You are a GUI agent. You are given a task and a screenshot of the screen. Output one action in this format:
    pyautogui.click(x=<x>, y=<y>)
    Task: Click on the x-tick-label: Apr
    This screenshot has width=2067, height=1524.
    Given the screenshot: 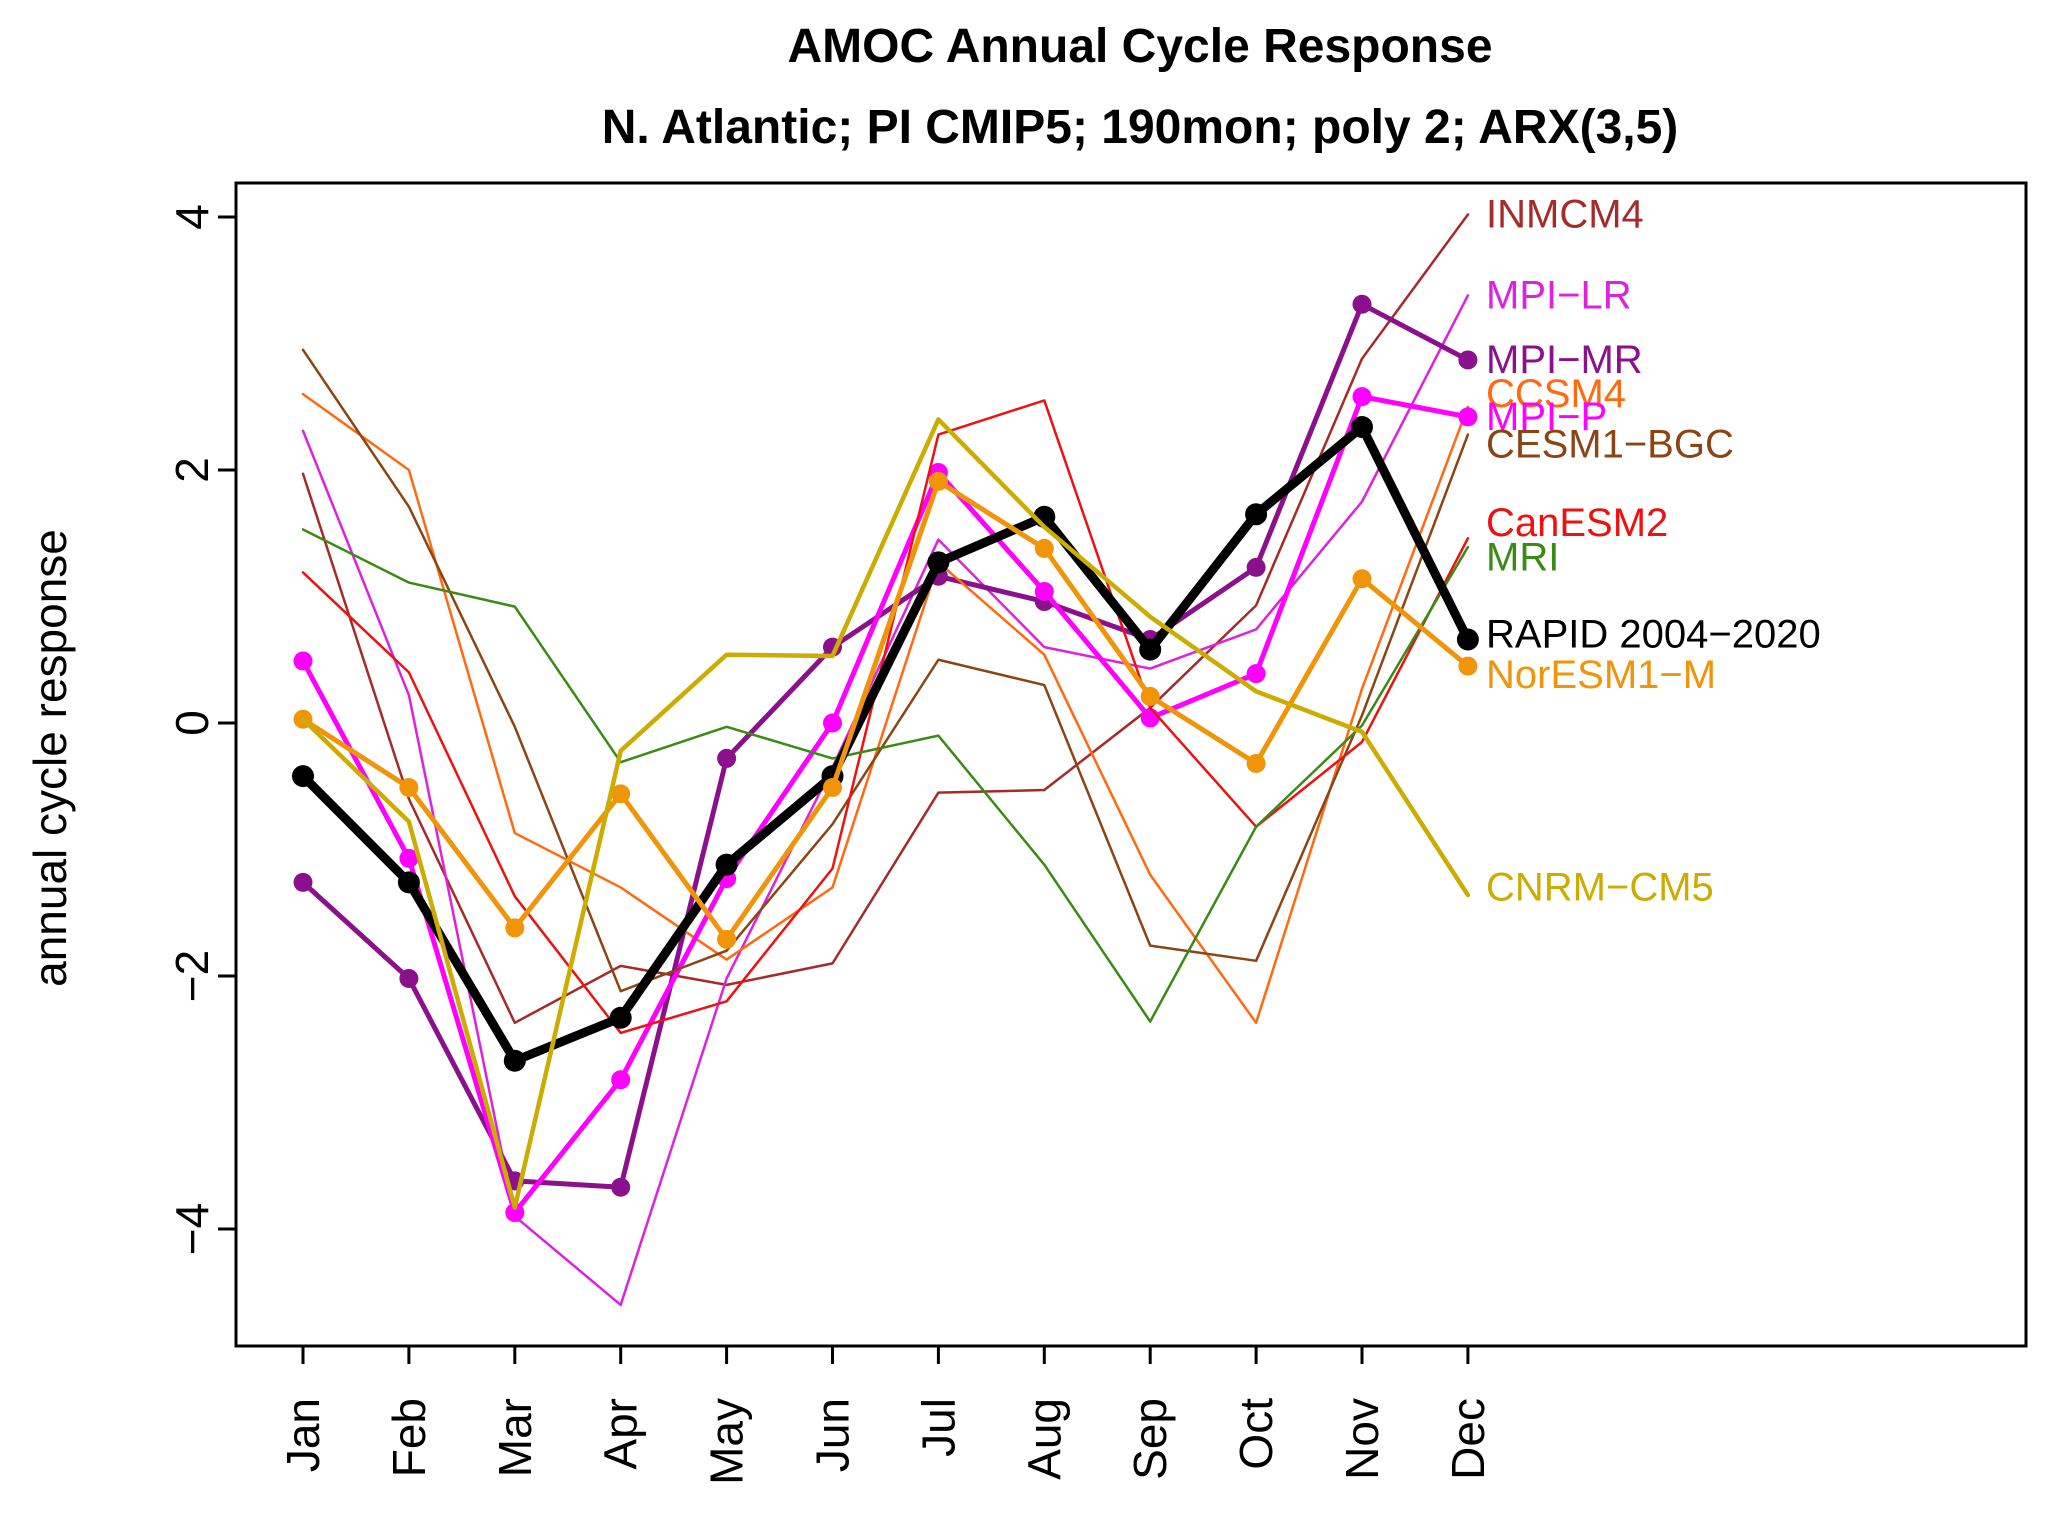 What is the action you would take?
    pyautogui.click(x=621, y=1434)
    